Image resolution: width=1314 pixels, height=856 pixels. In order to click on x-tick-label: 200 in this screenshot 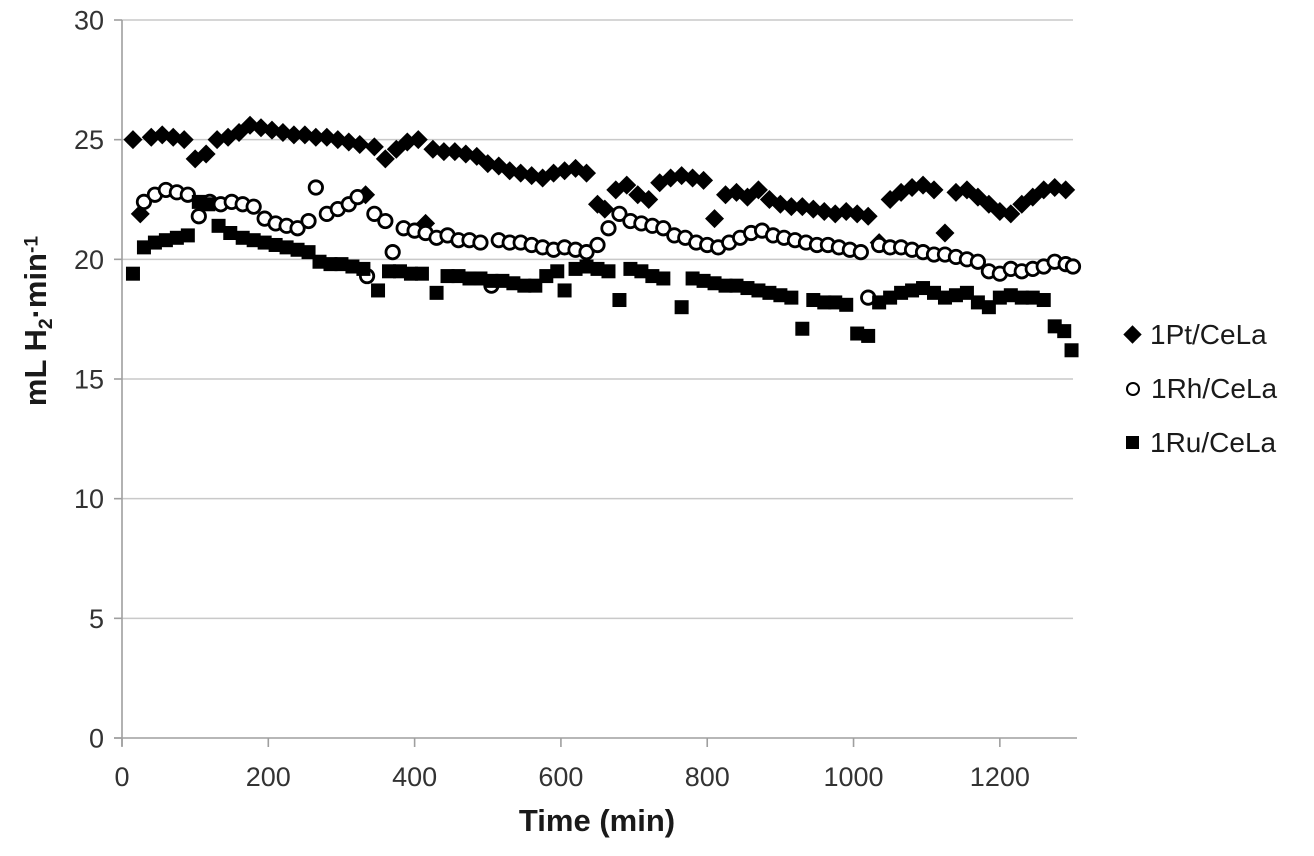, I will do `click(268, 777)`.